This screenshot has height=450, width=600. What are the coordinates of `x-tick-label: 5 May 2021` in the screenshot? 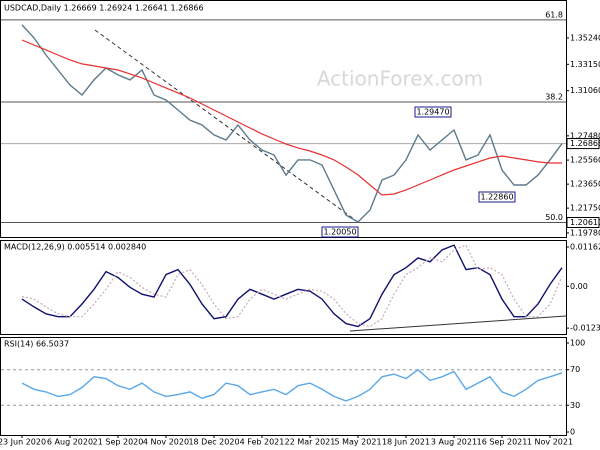 It's located at (357, 442).